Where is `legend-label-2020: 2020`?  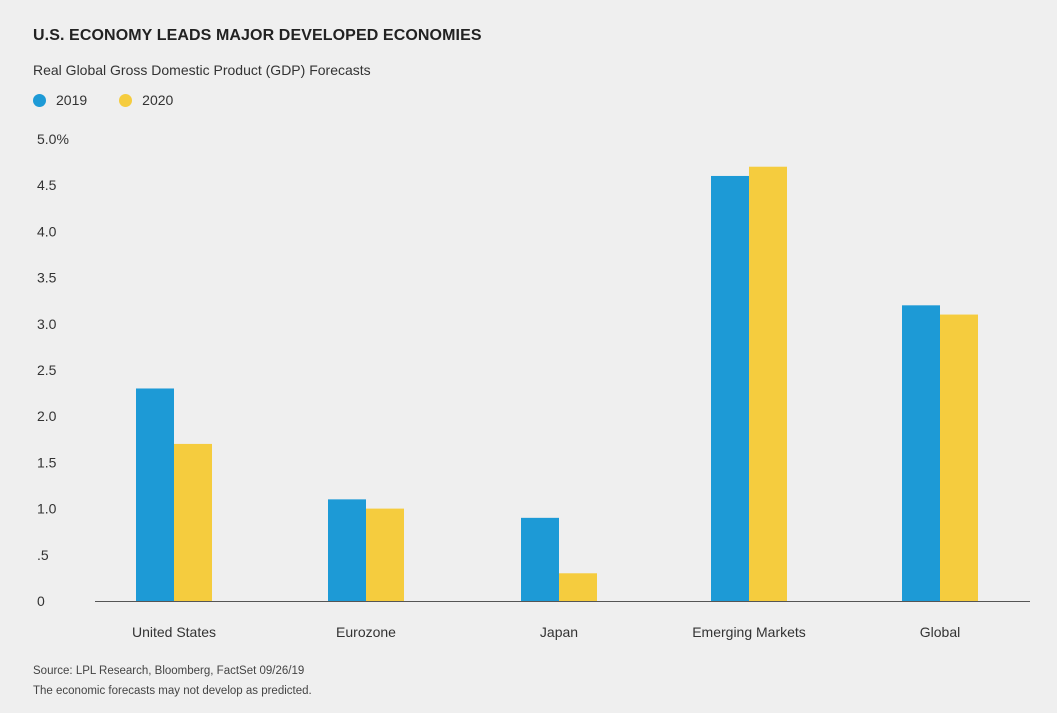
legend-label-2020: 2020 is located at coordinates (158, 100).